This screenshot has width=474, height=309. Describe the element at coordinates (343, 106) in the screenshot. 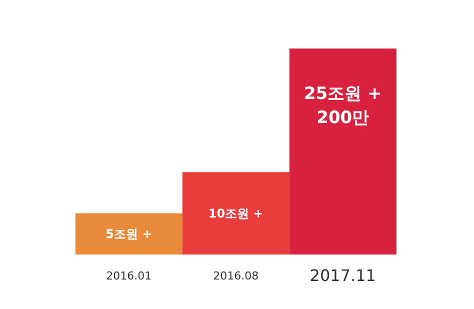

I see `data-label: 25조원 + 200만` at that location.